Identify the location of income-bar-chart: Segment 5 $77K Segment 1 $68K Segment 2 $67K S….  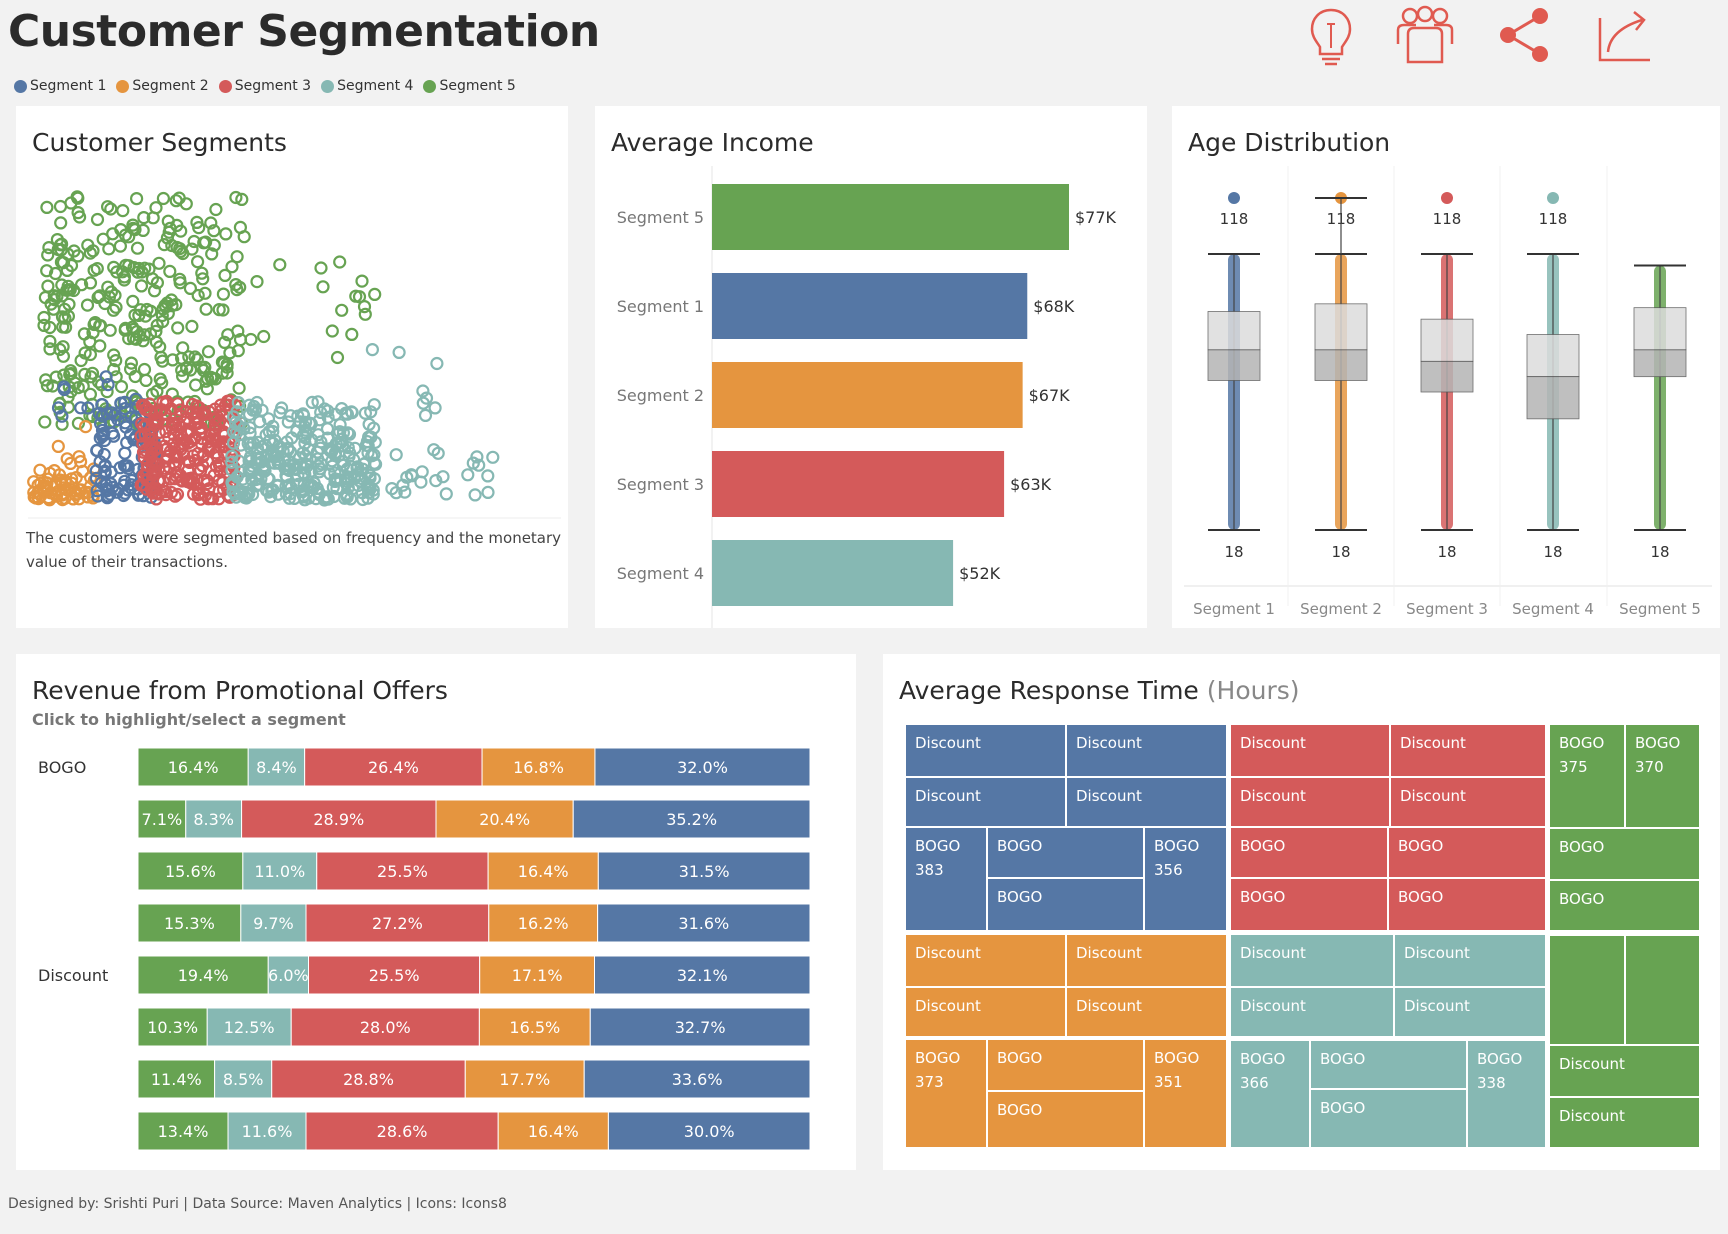
(871, 367).